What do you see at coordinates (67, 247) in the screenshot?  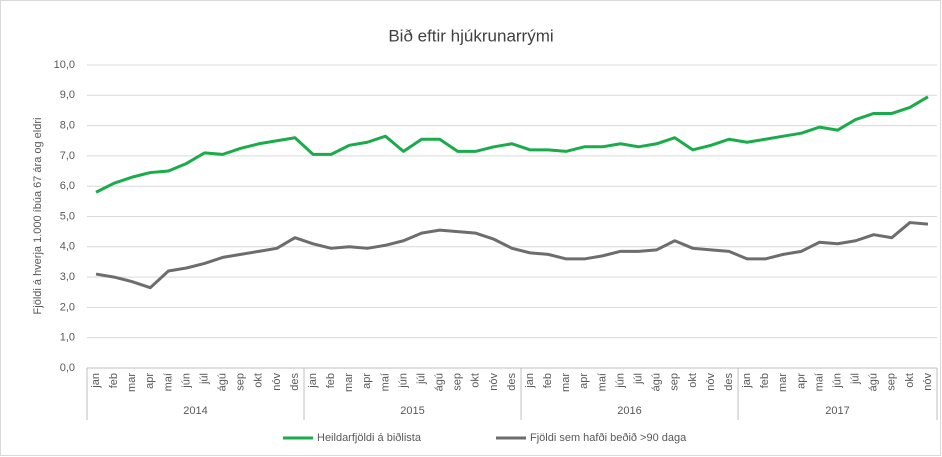 I see `y-tick-label: 4,0` at bounding box center [67, 247].